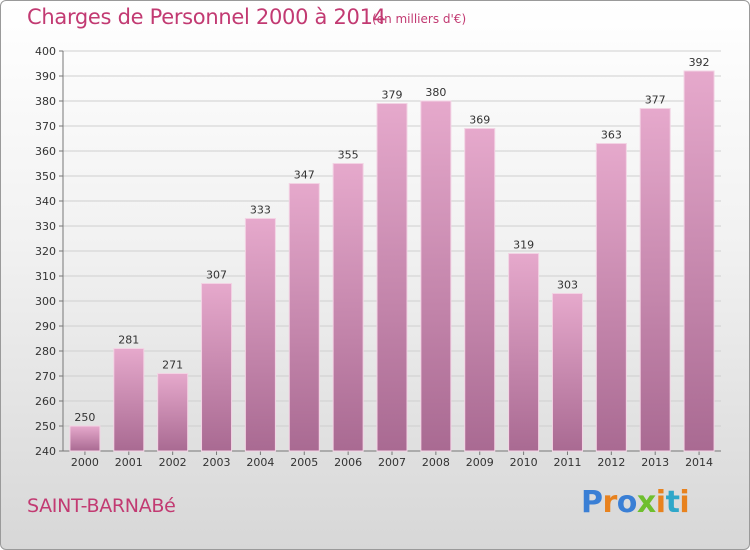  Describe the element at coordinates (392, 277) in the screenshot. I see `bar-2007` at that location.